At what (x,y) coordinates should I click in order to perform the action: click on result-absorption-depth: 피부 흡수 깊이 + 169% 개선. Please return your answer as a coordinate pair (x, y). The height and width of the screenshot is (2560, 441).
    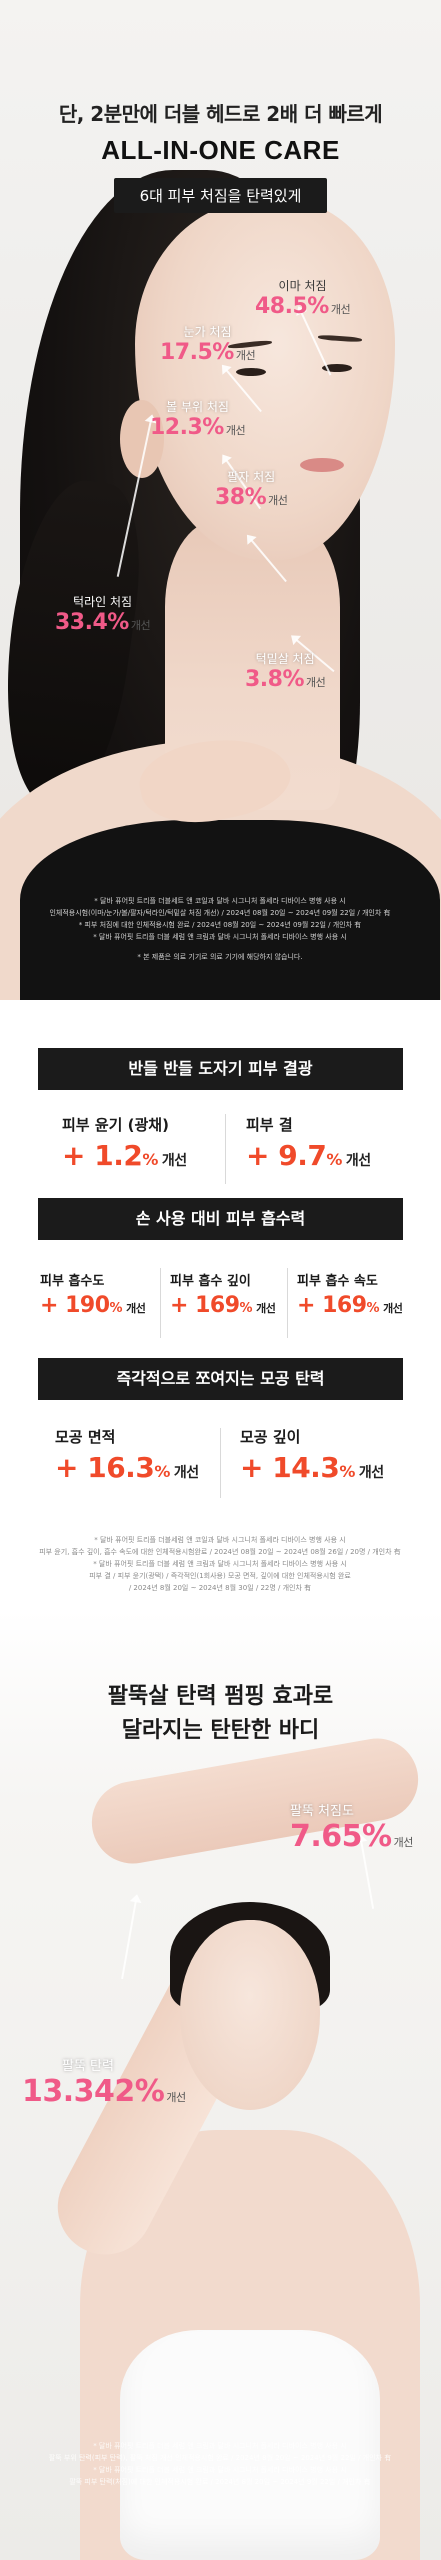
    Looking at the image, I should click on (223, 1294).